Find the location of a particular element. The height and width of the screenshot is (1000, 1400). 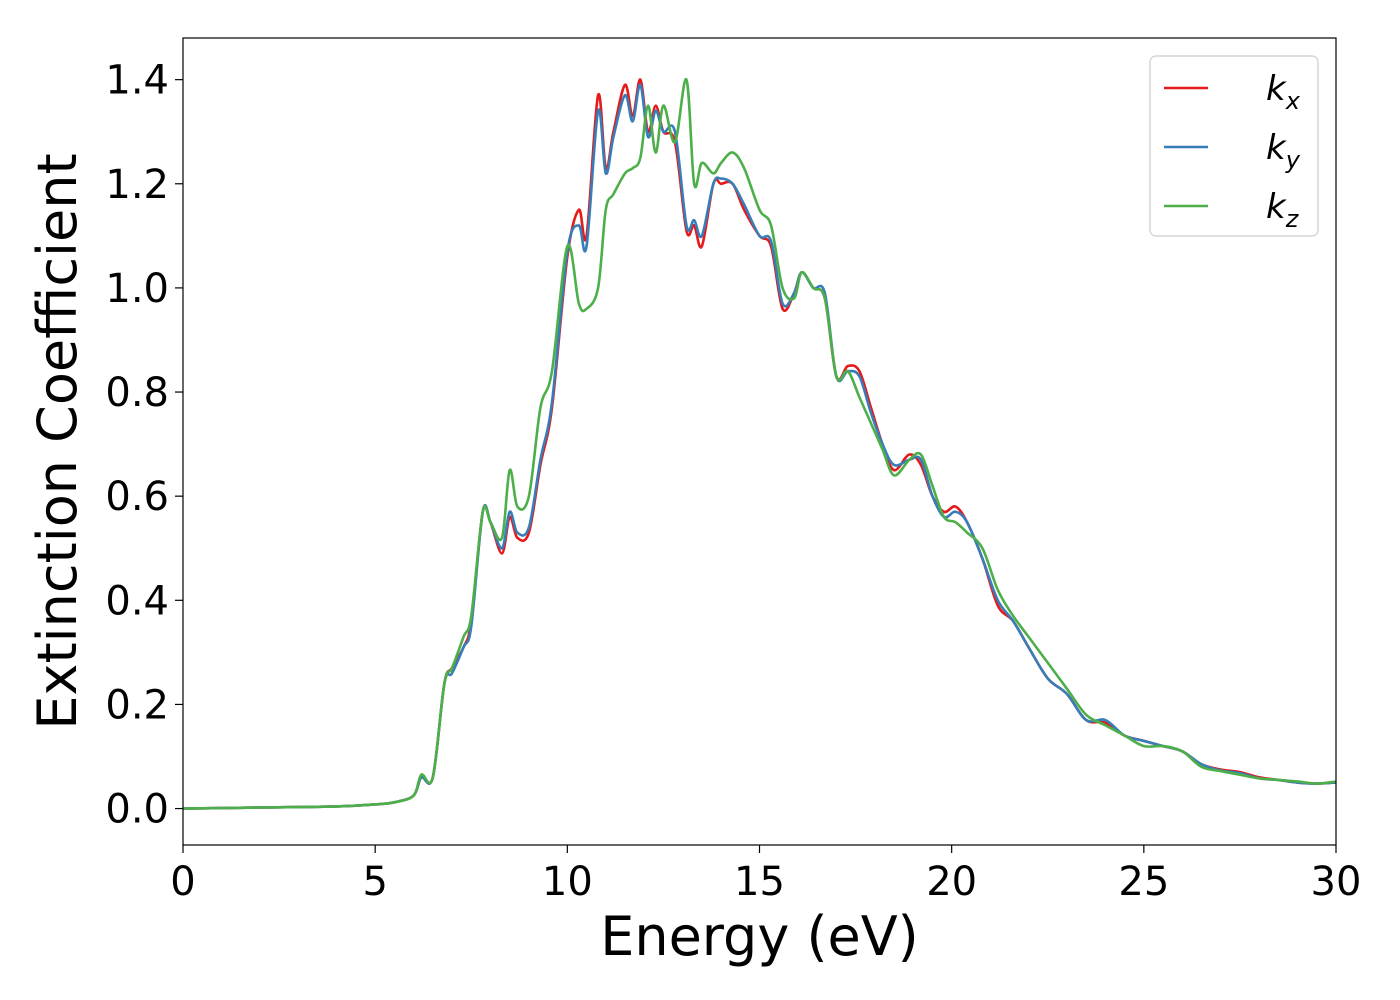

x-tick-label: 20 is located at coordinates (951, 882).